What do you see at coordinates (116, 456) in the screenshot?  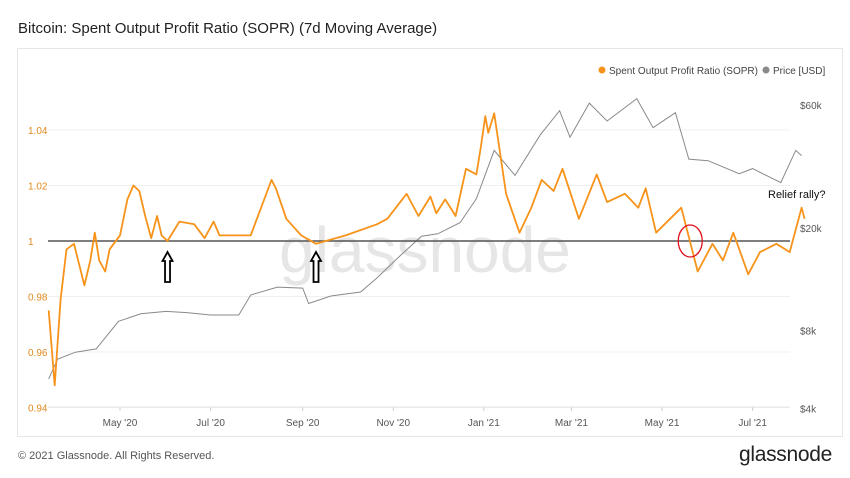 I see `copyright: © 2021 Glassnode. All Rights Reserved.` at bounding box center [116, 456].